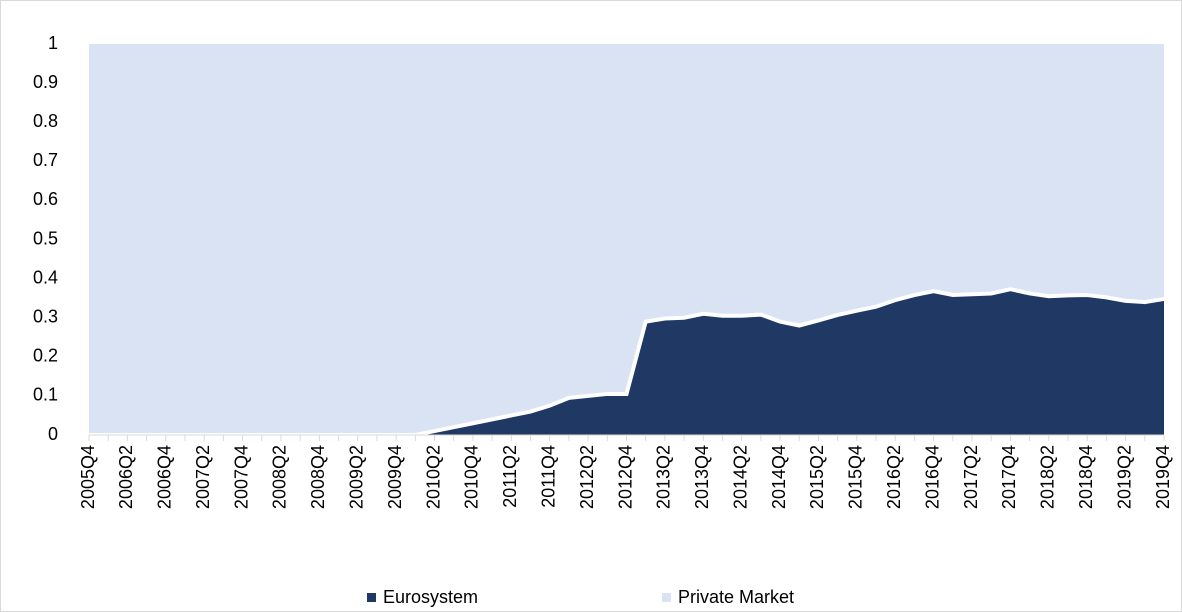 The image size is (1182, 612). What do you see at coordinates (318, 477) in the screenshot?
I see `x-tick-label: 2008Q4` at bounding box center [318, 477].